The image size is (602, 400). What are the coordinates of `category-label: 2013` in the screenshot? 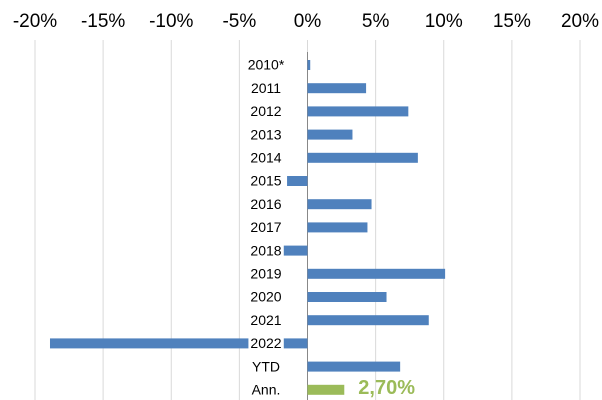 It's located at (265, 134).